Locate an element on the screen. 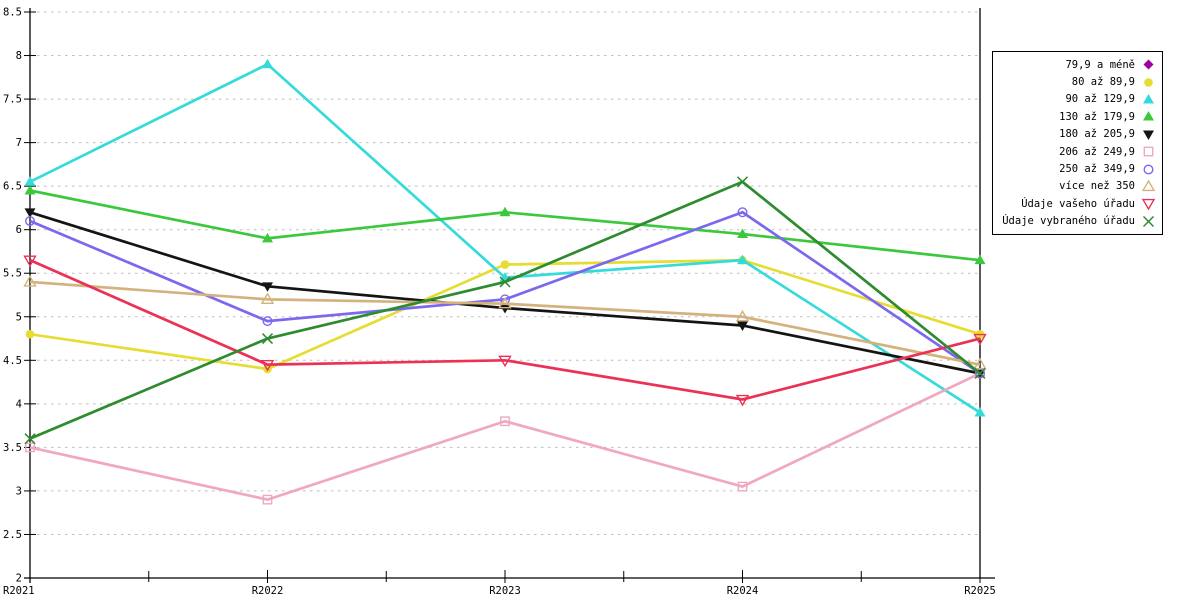 Image resolution: width=1200 pixels, height=600 pixels. legend-item: 130 až 179,9 is located at coordinates (1079, 116).